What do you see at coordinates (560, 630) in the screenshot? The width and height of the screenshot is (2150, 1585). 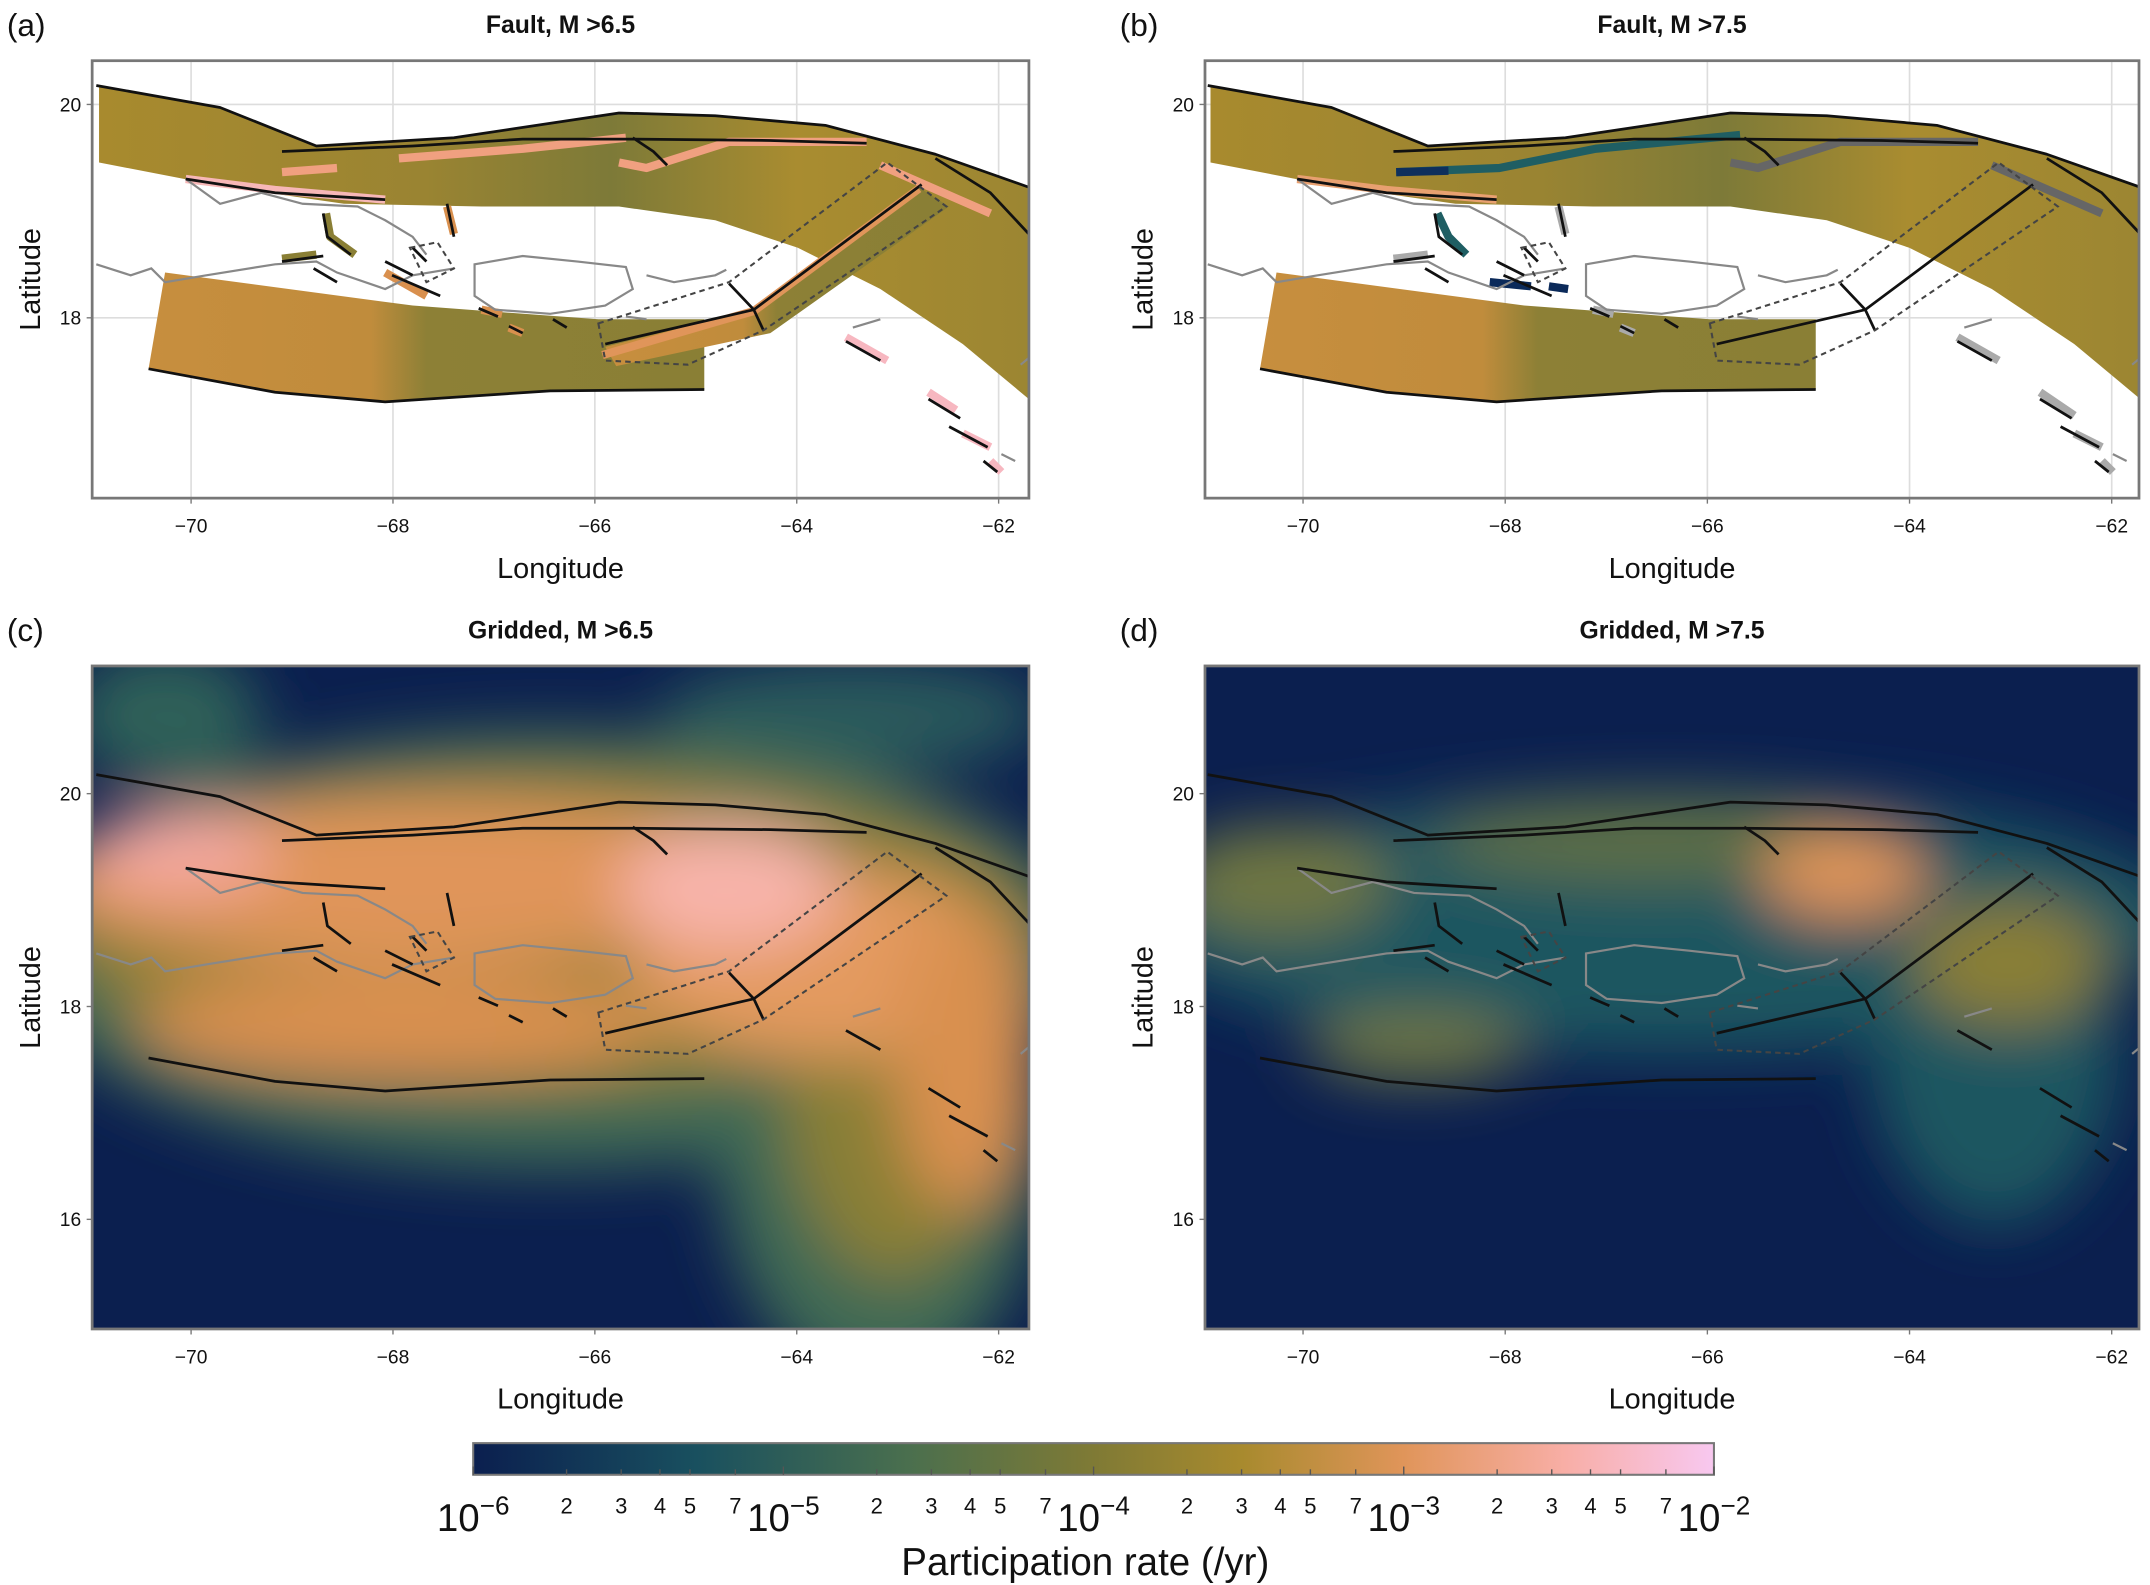 I see `panel-title: Gridded, M >6.5` at bounding box center [560, 630].